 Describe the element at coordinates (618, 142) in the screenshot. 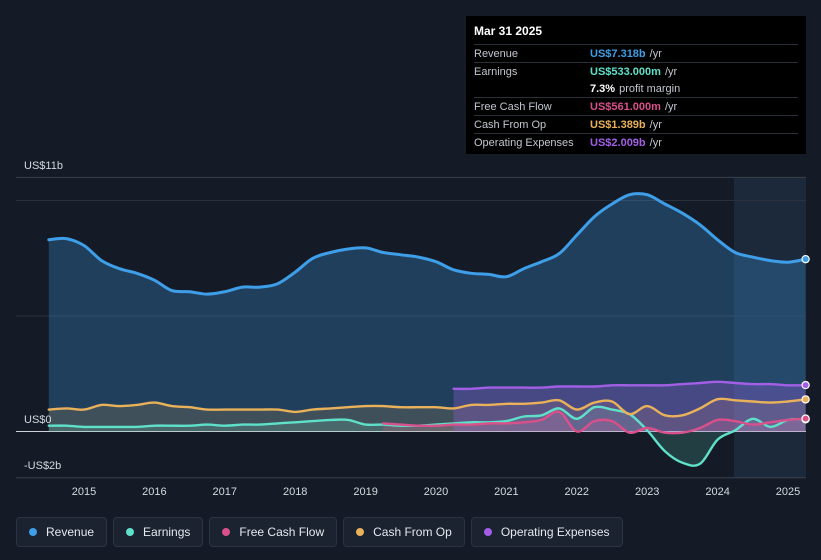

I see `tooltip-value: US$2.009b` at that location.